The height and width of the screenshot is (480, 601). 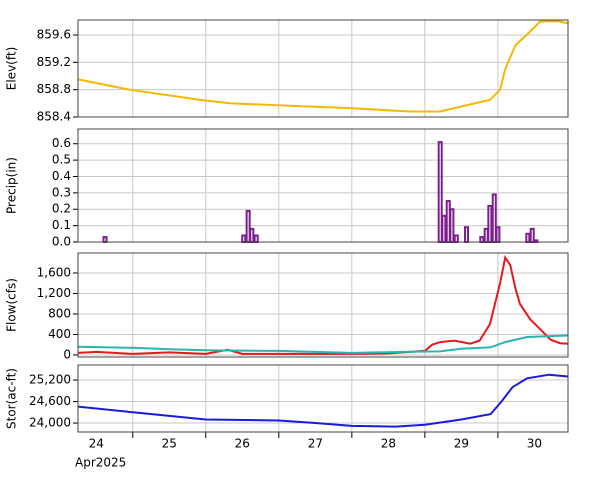 What do you see at coordinates (61, 160) in the screenshot?
I see `y-tick-label: 0.5` at bounding box center [61, 160].